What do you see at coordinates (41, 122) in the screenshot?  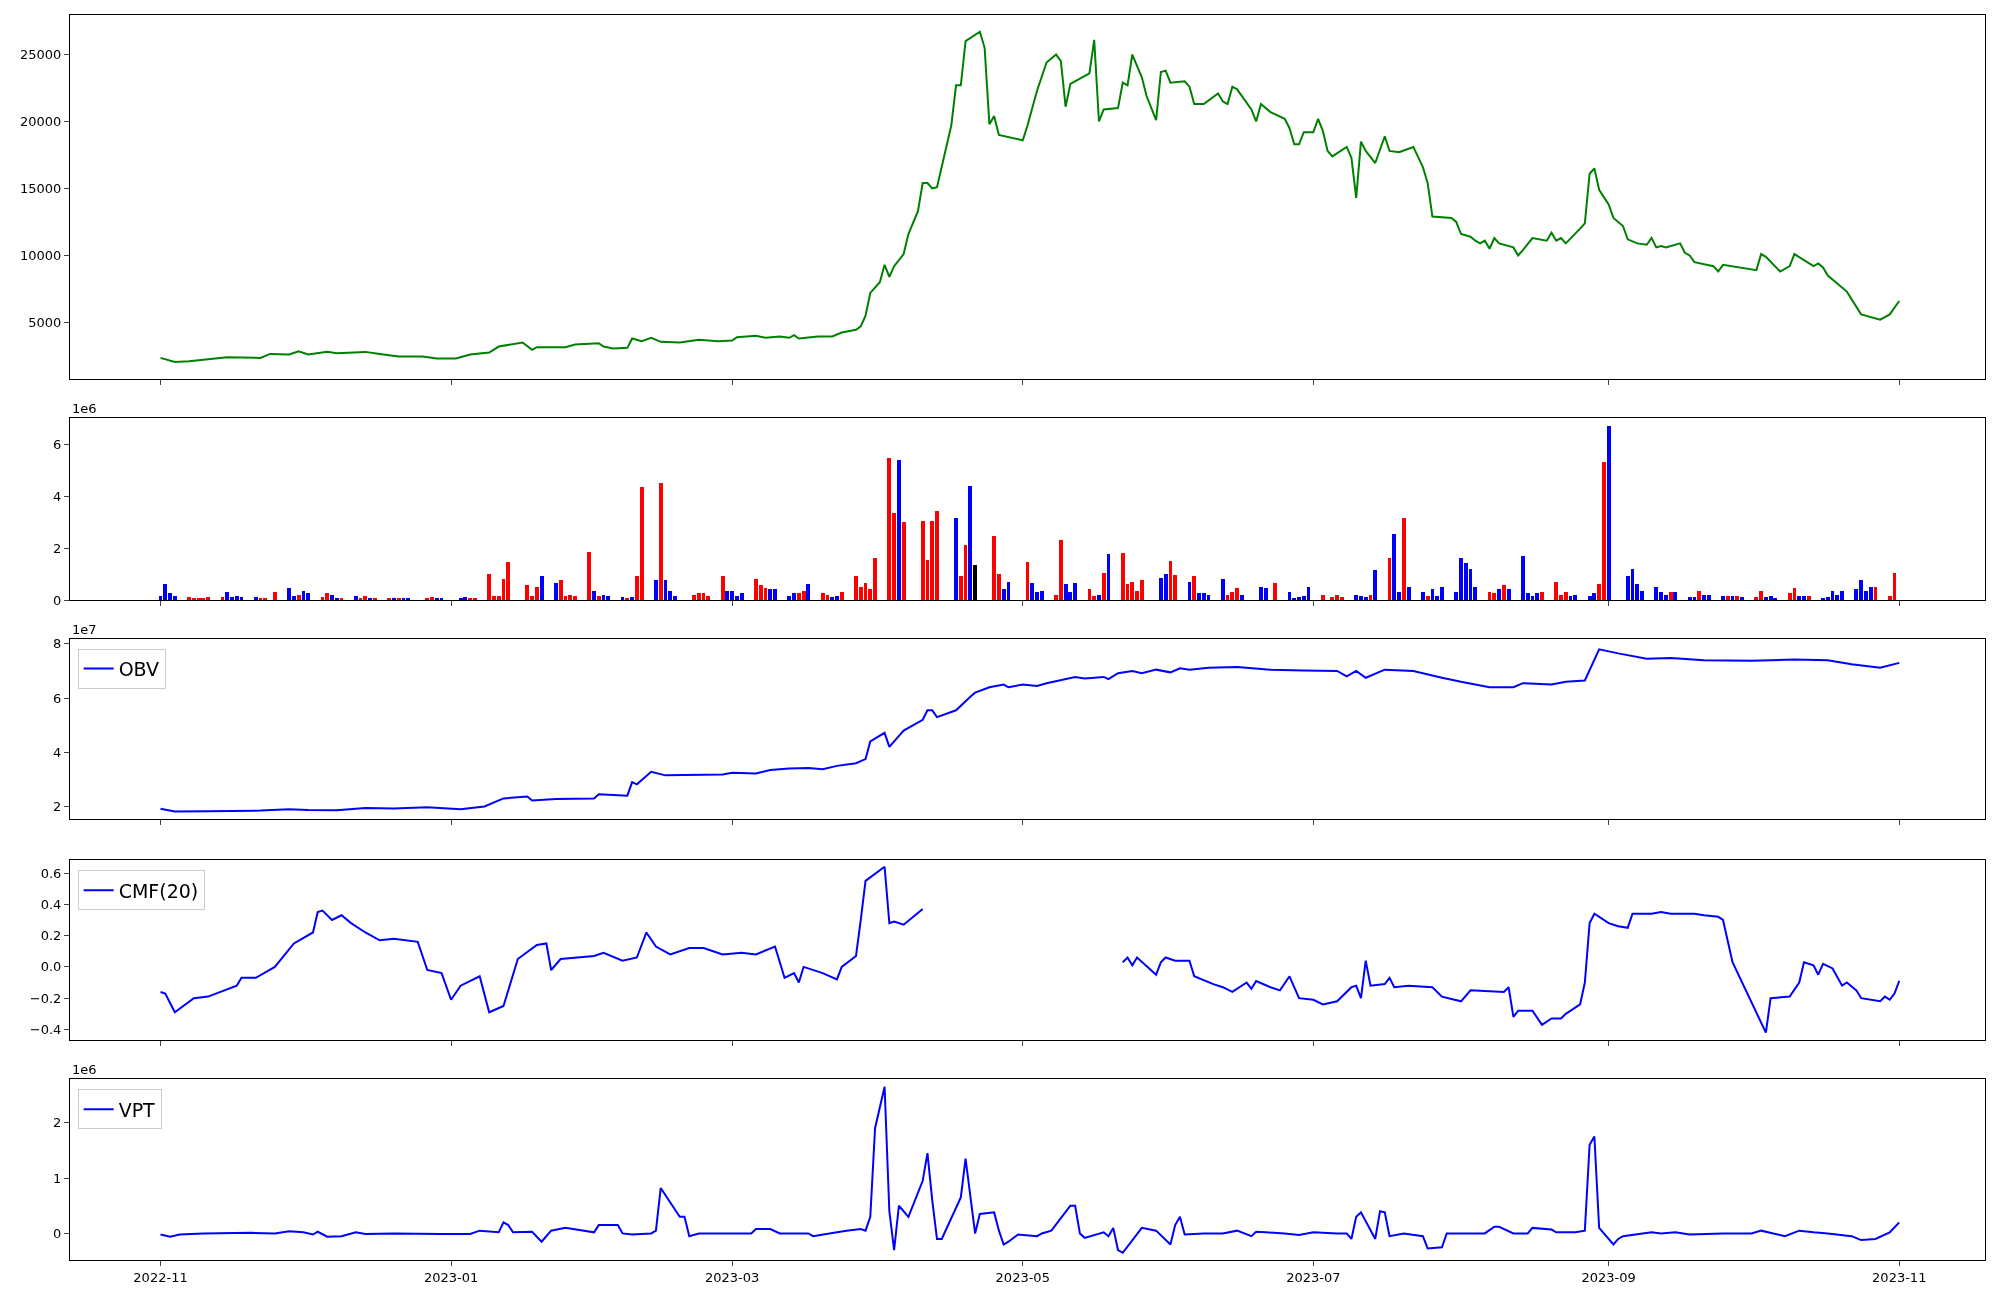 I see `y-tick-label: 20000` at bounding box center [41, 122].